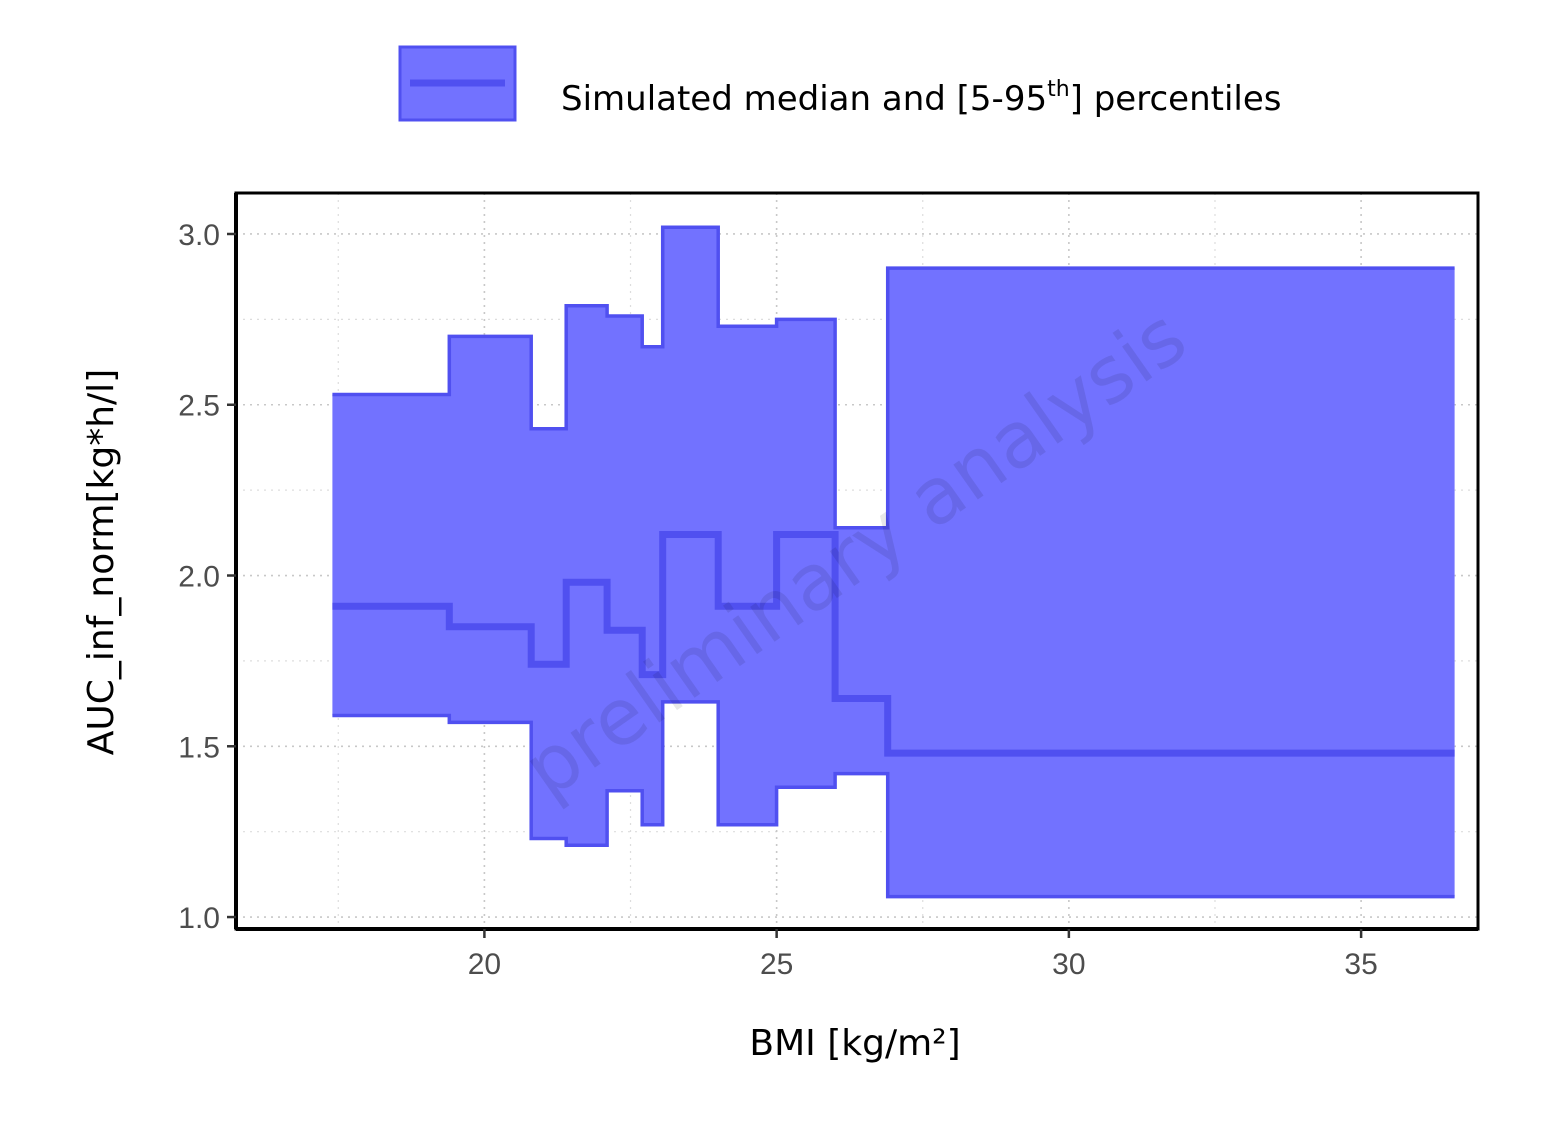 The height and width of the screenshot is (1147, 1562). I want to click on x-axis-ticks: 20 25 30 35, so click(923, 955).